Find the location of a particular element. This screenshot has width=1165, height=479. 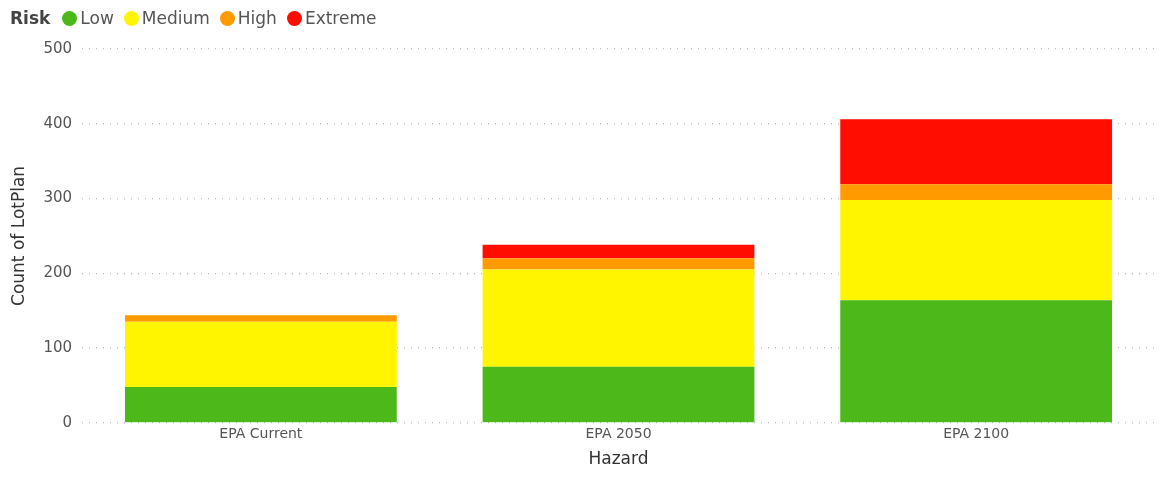

legend-label: Extreme is located at coordinates (340, 18).